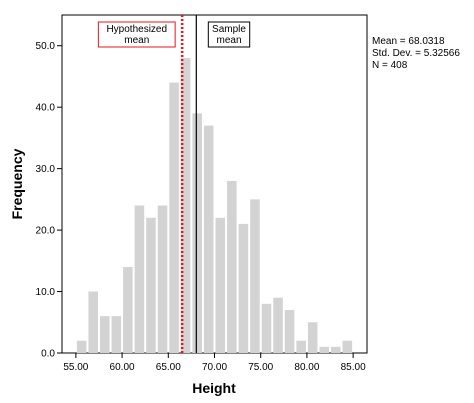 Image resolution: width=474 pixels, height=403 pixels. I want to click on x-tick-label: 70.00, so click(214, 367).